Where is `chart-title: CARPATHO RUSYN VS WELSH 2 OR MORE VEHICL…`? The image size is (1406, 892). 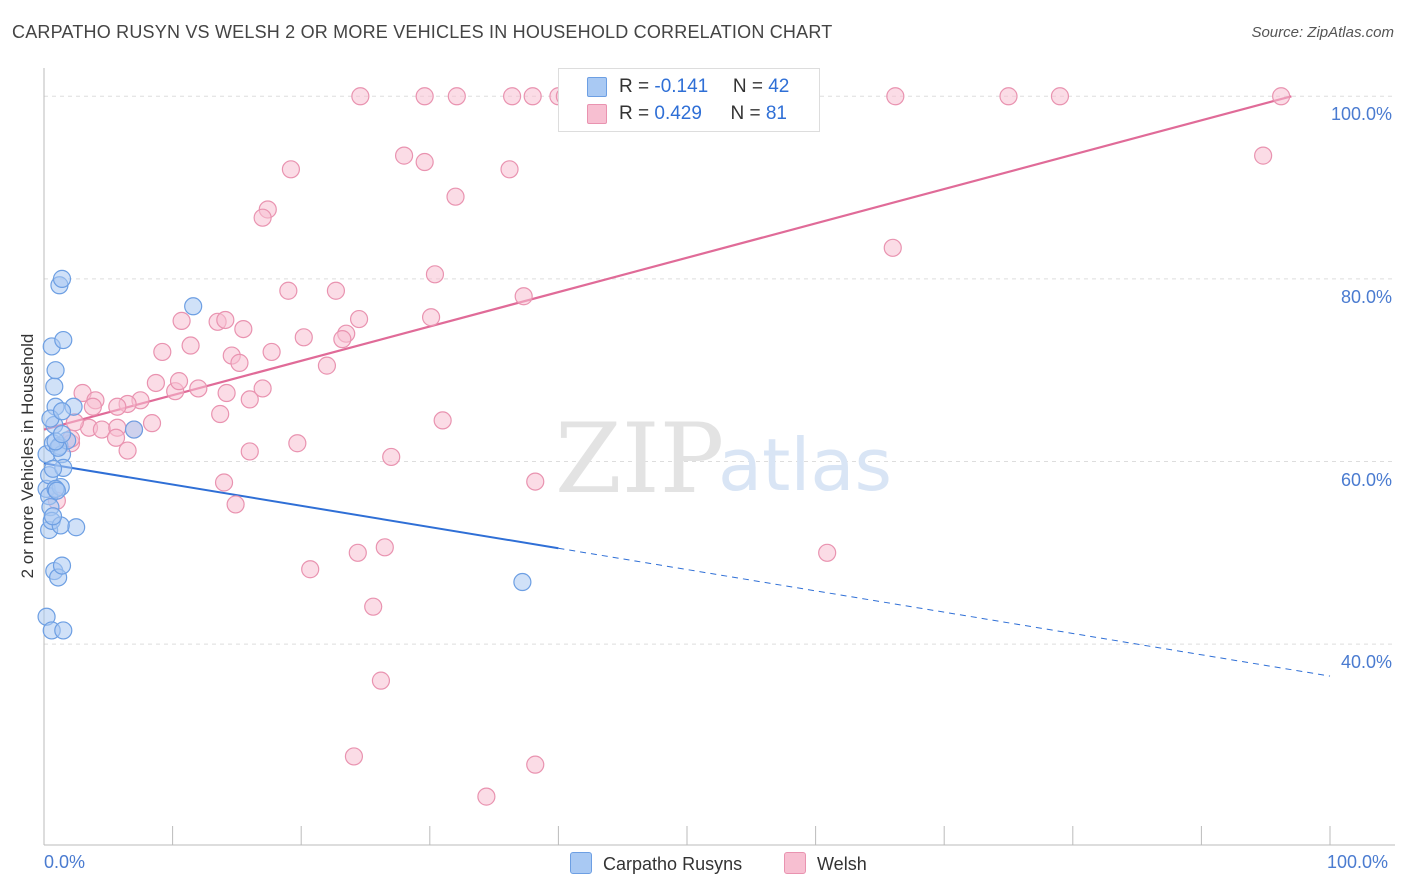
chart-title: CARPATHO RUSYN VS WELSH 2 OR MORE VEHICL… is located at coordinates (422, 32).